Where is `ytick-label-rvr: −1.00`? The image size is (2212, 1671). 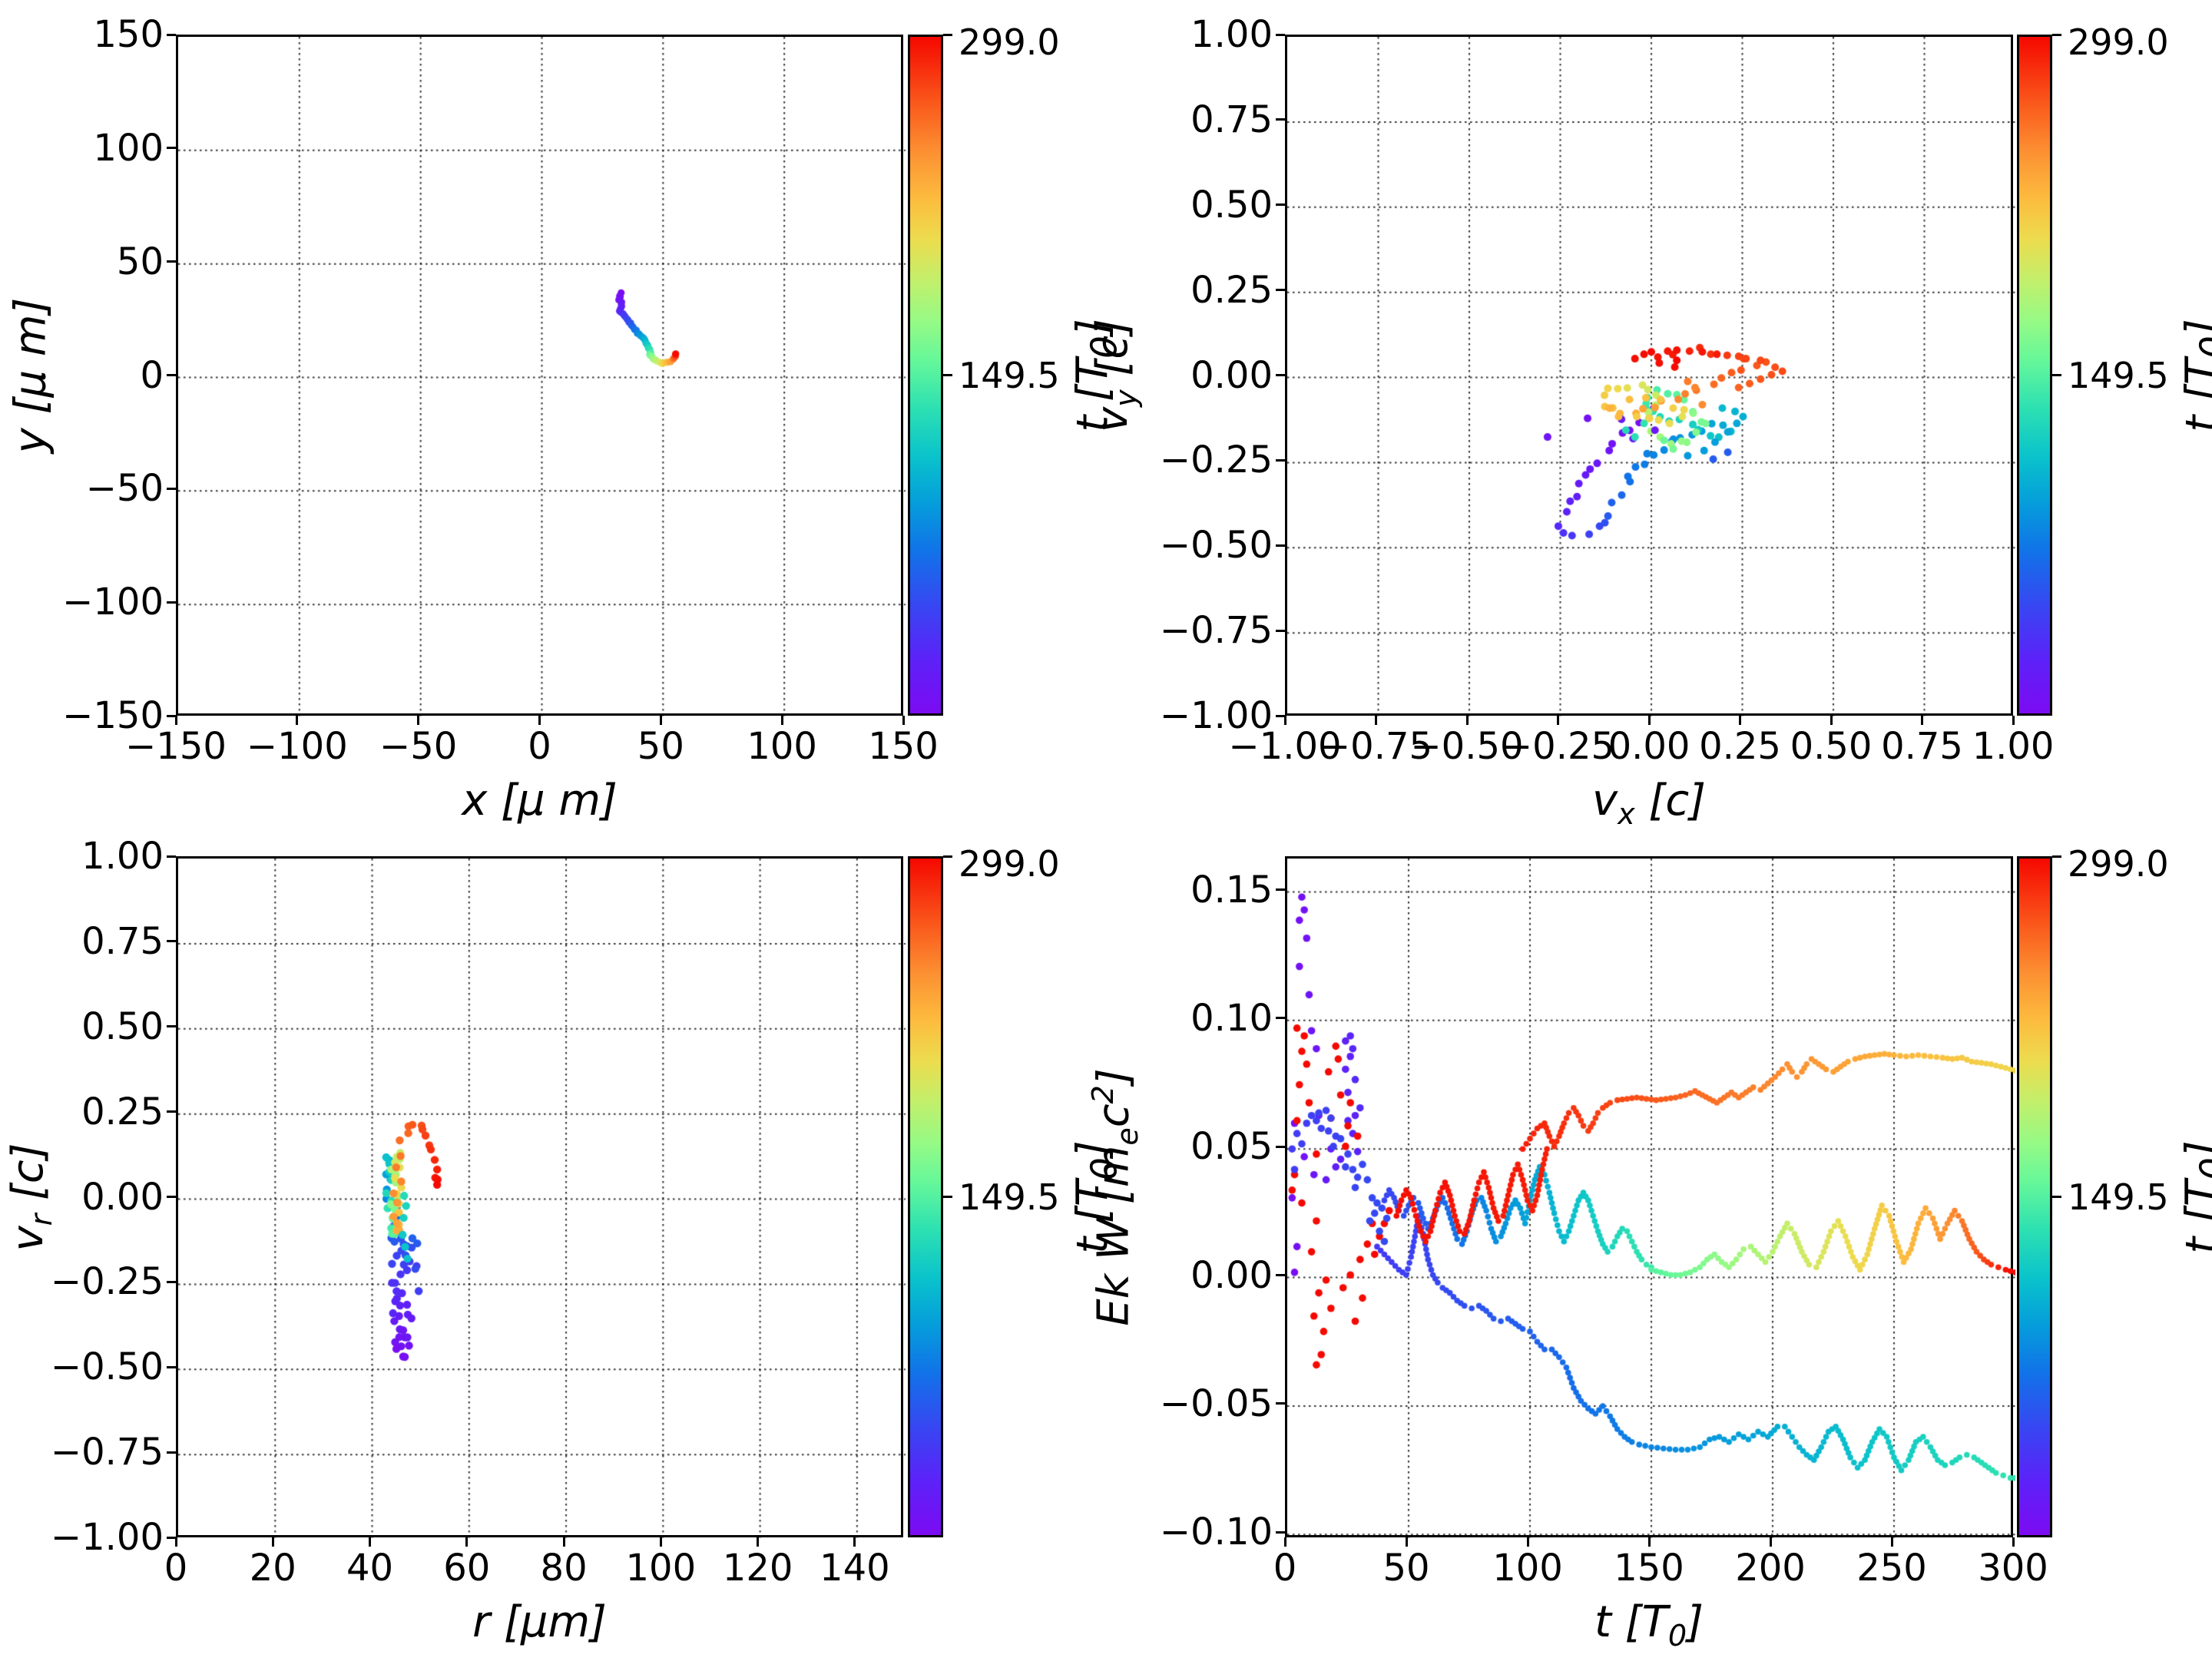
ytick-label-rvr: −1.00 is located at coordinates (107, 1537).